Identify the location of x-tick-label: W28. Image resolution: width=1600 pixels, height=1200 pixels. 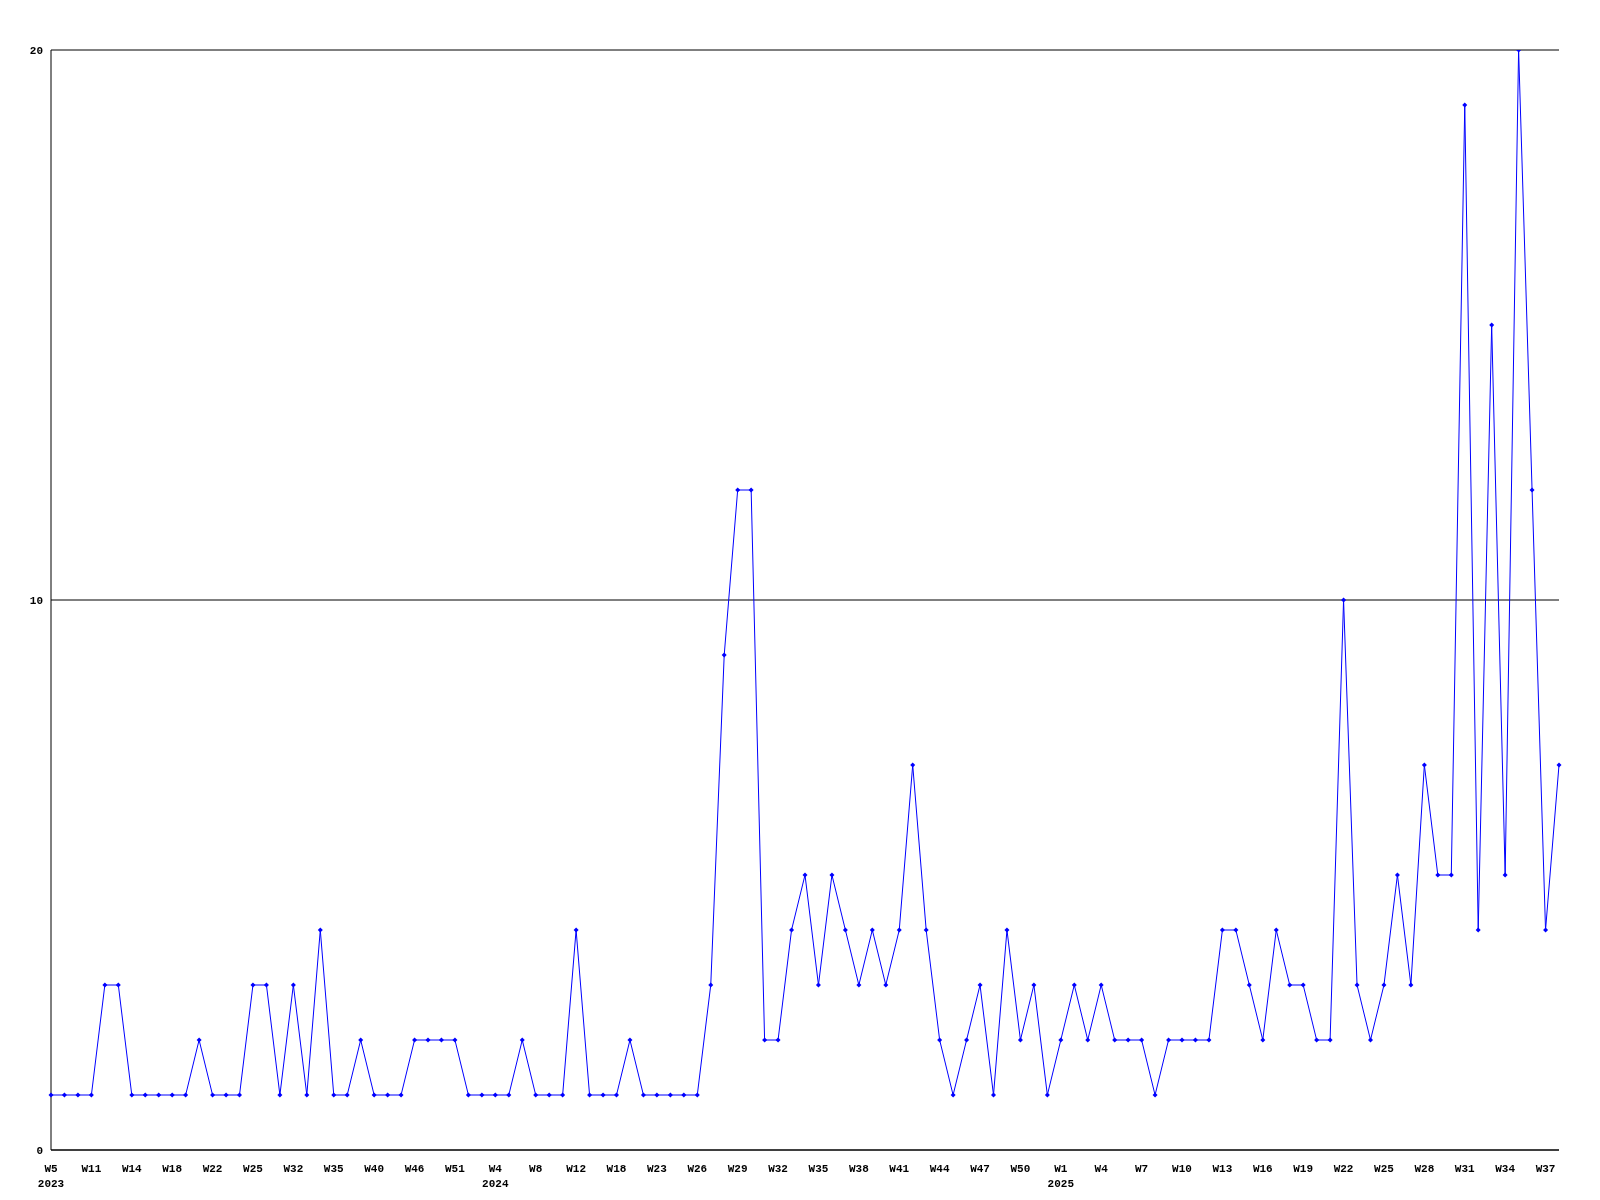
(1424, 1169).